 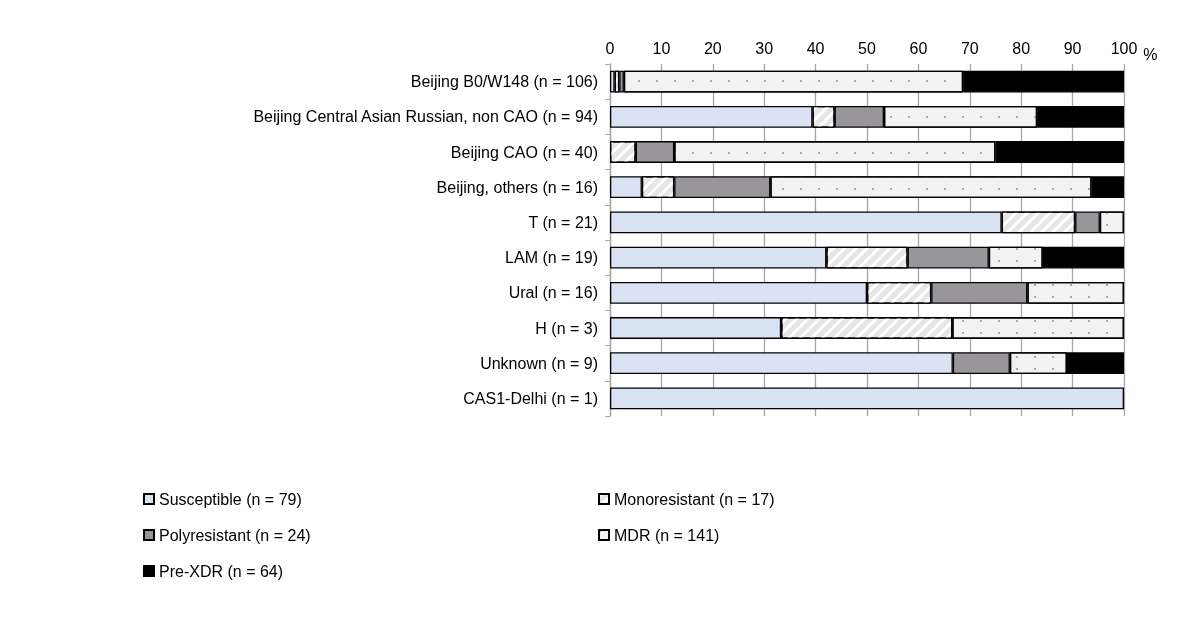 I want to click on x-tick-label: 70, so click(x=969, y=48).